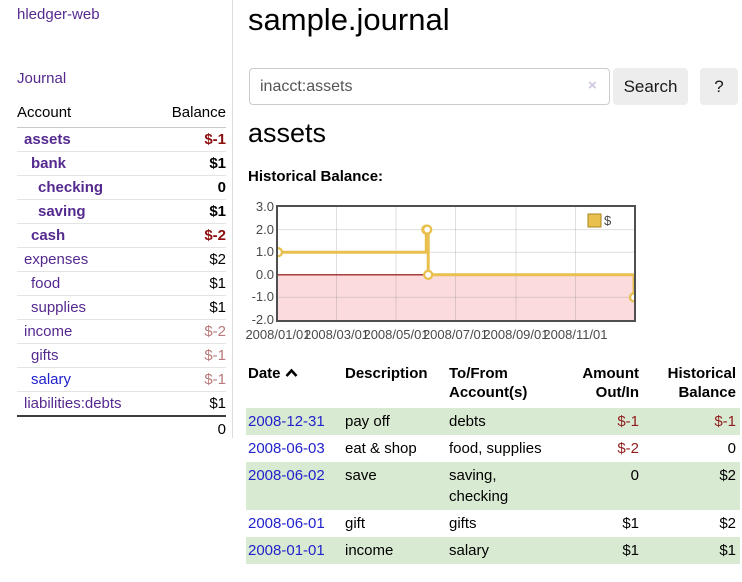 The image size is (742, 582). Describe the element at coordinates (56, 259) in the screenshot. I see `account-link: expenses` at that location.